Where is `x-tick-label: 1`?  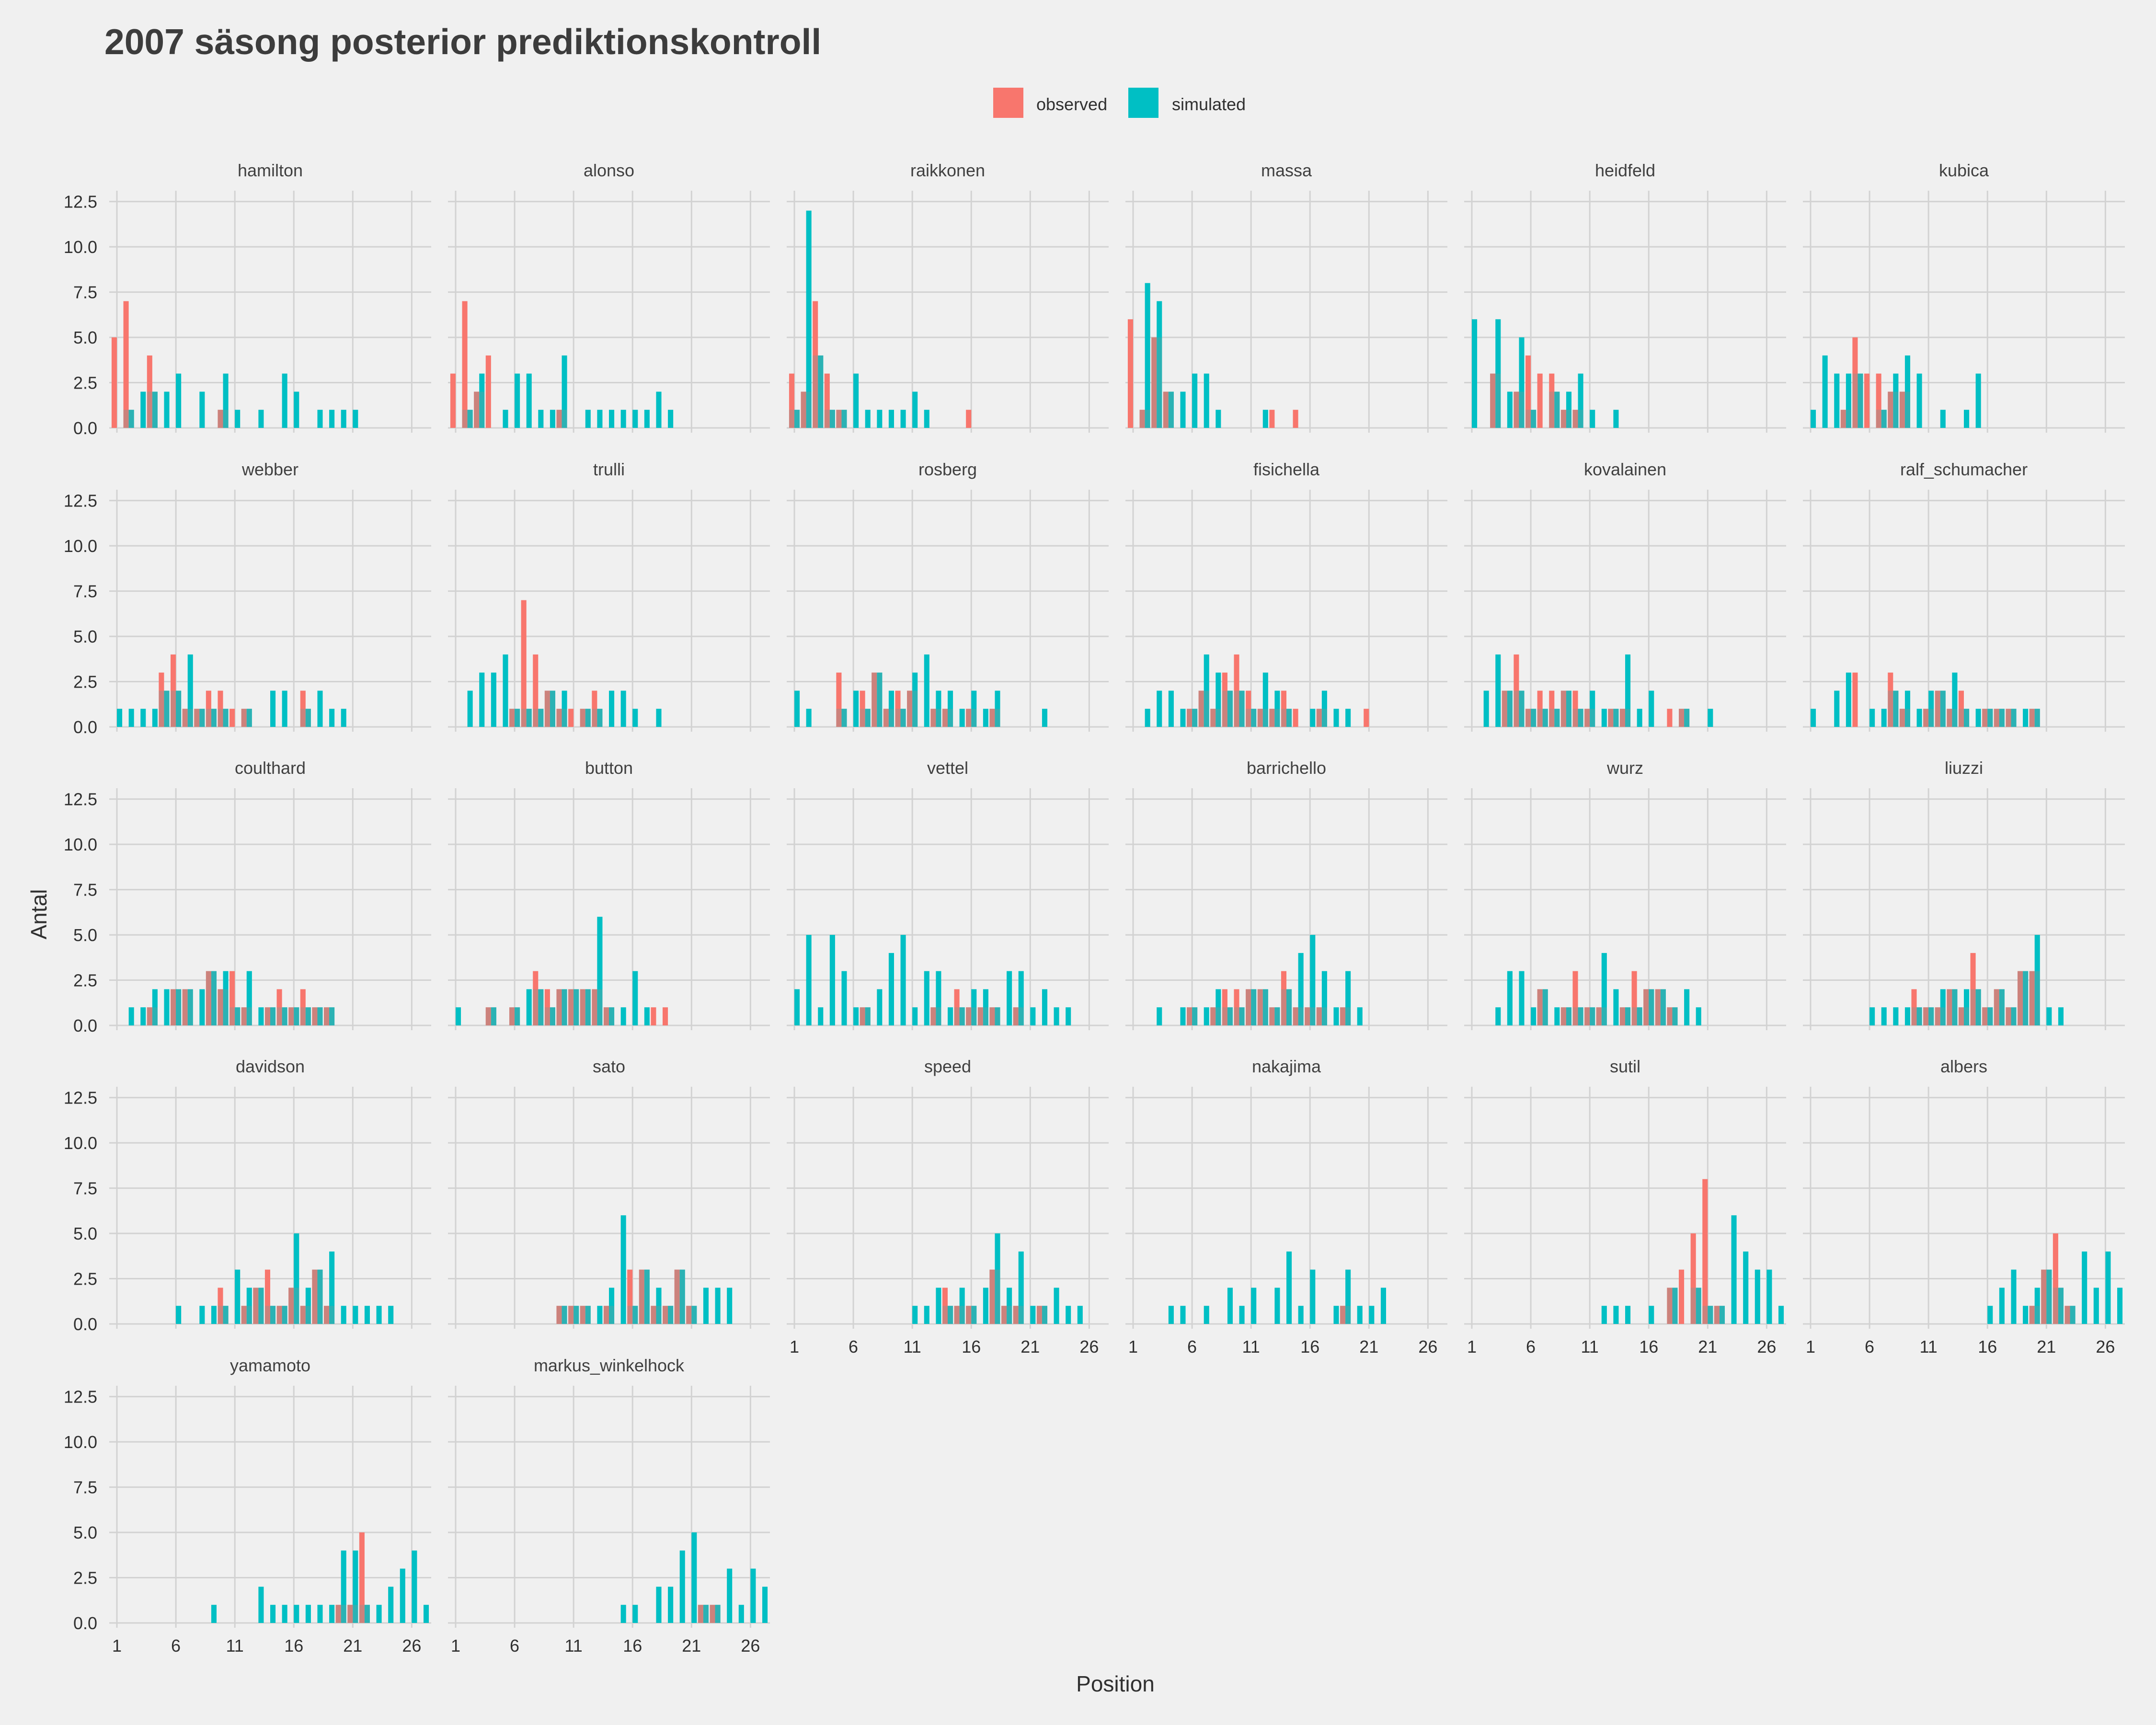 x-tick-label: 1 is located at coordinates (1133, 1347).